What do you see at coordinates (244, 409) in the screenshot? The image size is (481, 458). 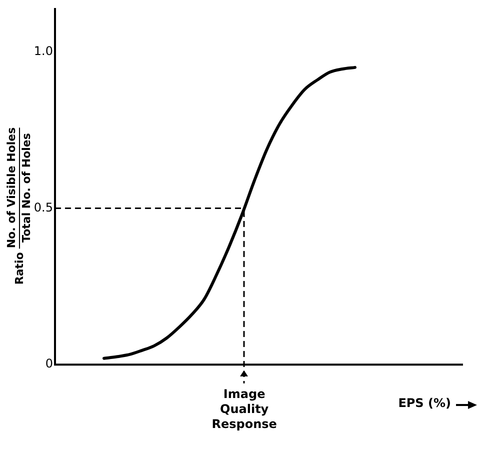 I see `text: Image Quality Response` at bounding box center [244, 409].